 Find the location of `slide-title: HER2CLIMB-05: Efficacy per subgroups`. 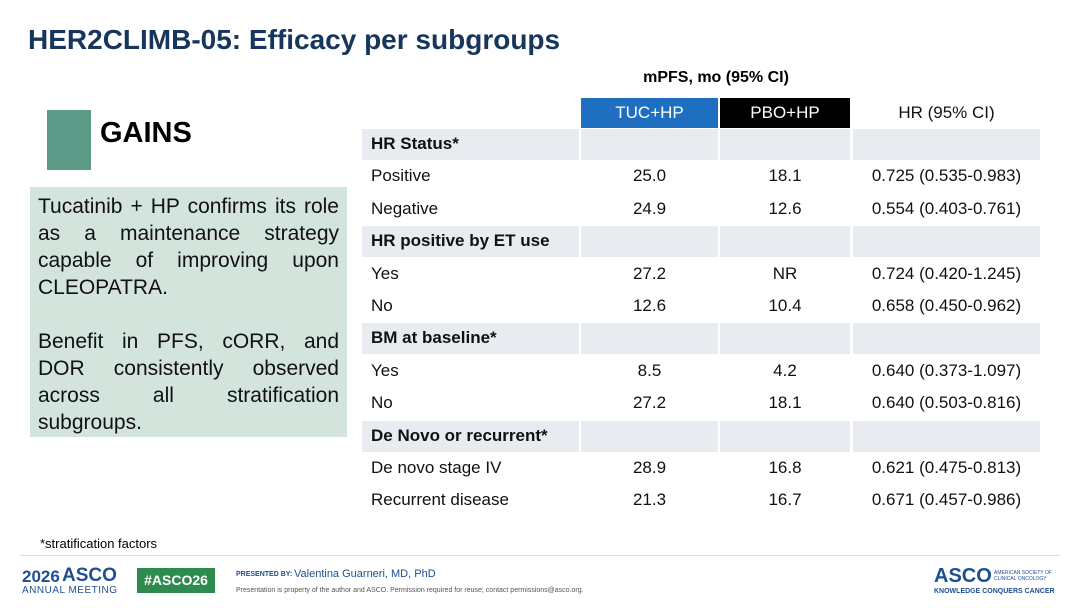

slide-title: HER2CLIMB-05: Efficacy per subgroups is located at coordinates (294, 39).